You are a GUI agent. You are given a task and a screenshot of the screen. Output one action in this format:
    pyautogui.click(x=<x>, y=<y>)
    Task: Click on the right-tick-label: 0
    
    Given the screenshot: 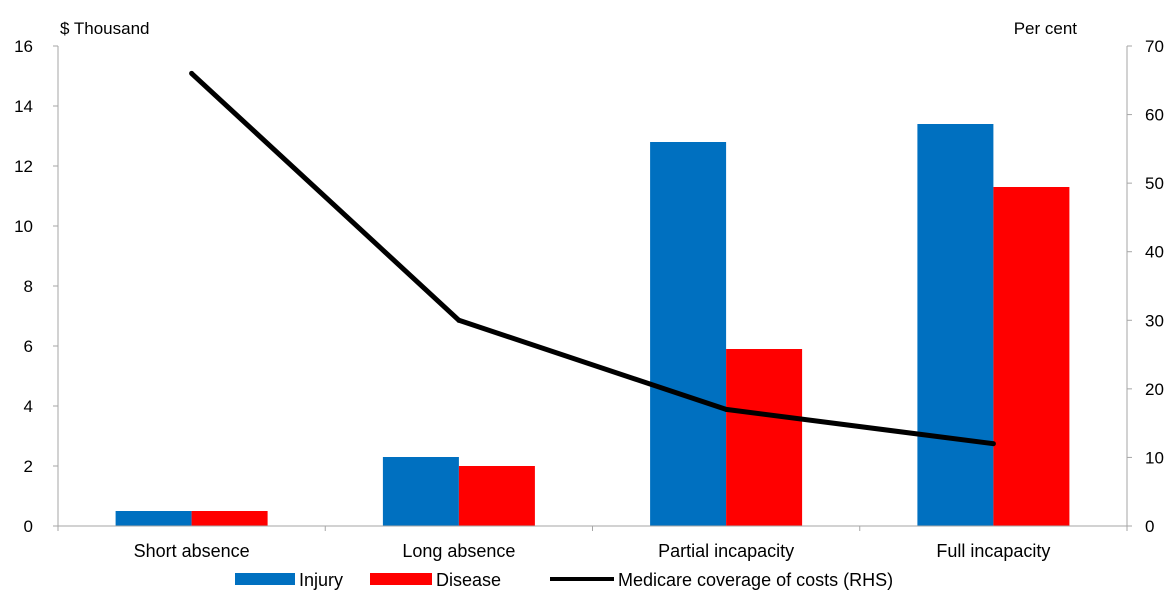 What is the action you would take?
    pyautogui.click(x=1149, y=526)
    